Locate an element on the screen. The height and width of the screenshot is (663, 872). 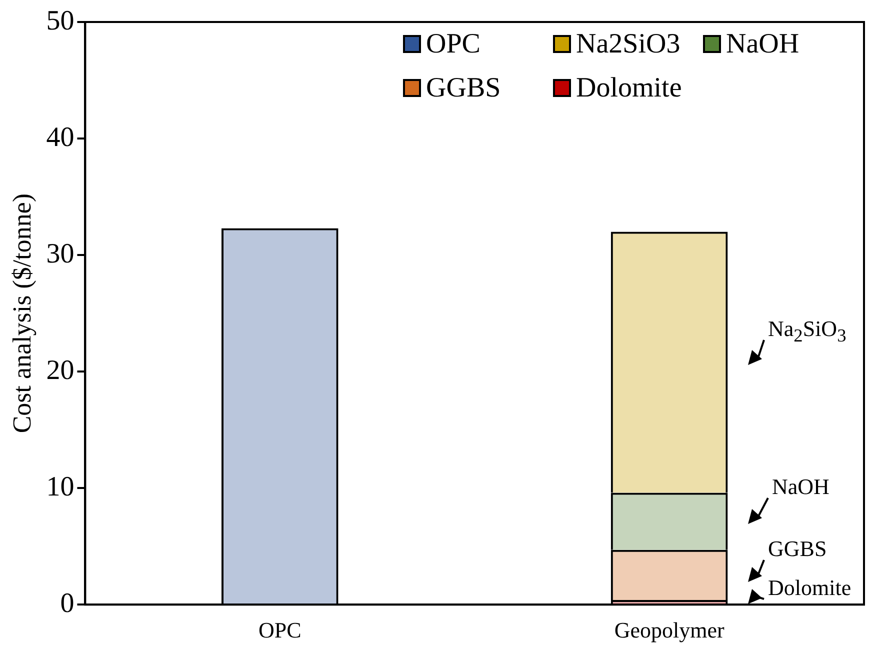
legend-label: OPC is located at coordinates (453, 44).